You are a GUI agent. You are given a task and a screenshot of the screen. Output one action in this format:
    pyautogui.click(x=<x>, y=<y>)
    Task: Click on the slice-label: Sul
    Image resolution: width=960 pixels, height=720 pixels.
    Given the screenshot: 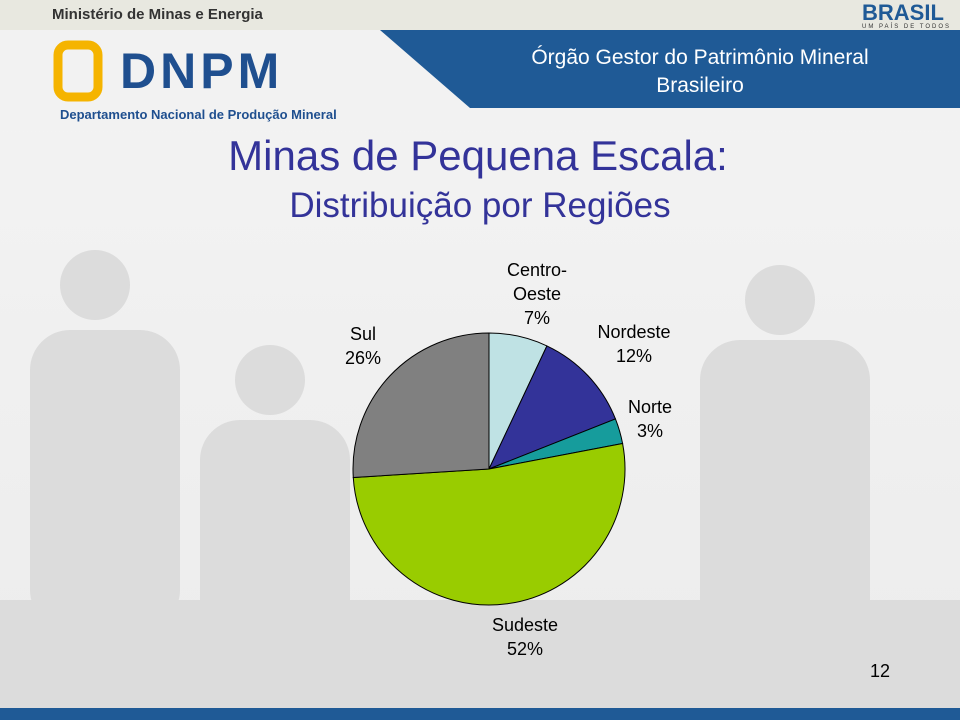 What is the action you would take?
    pyautogui.click(x=362, y=334)
    